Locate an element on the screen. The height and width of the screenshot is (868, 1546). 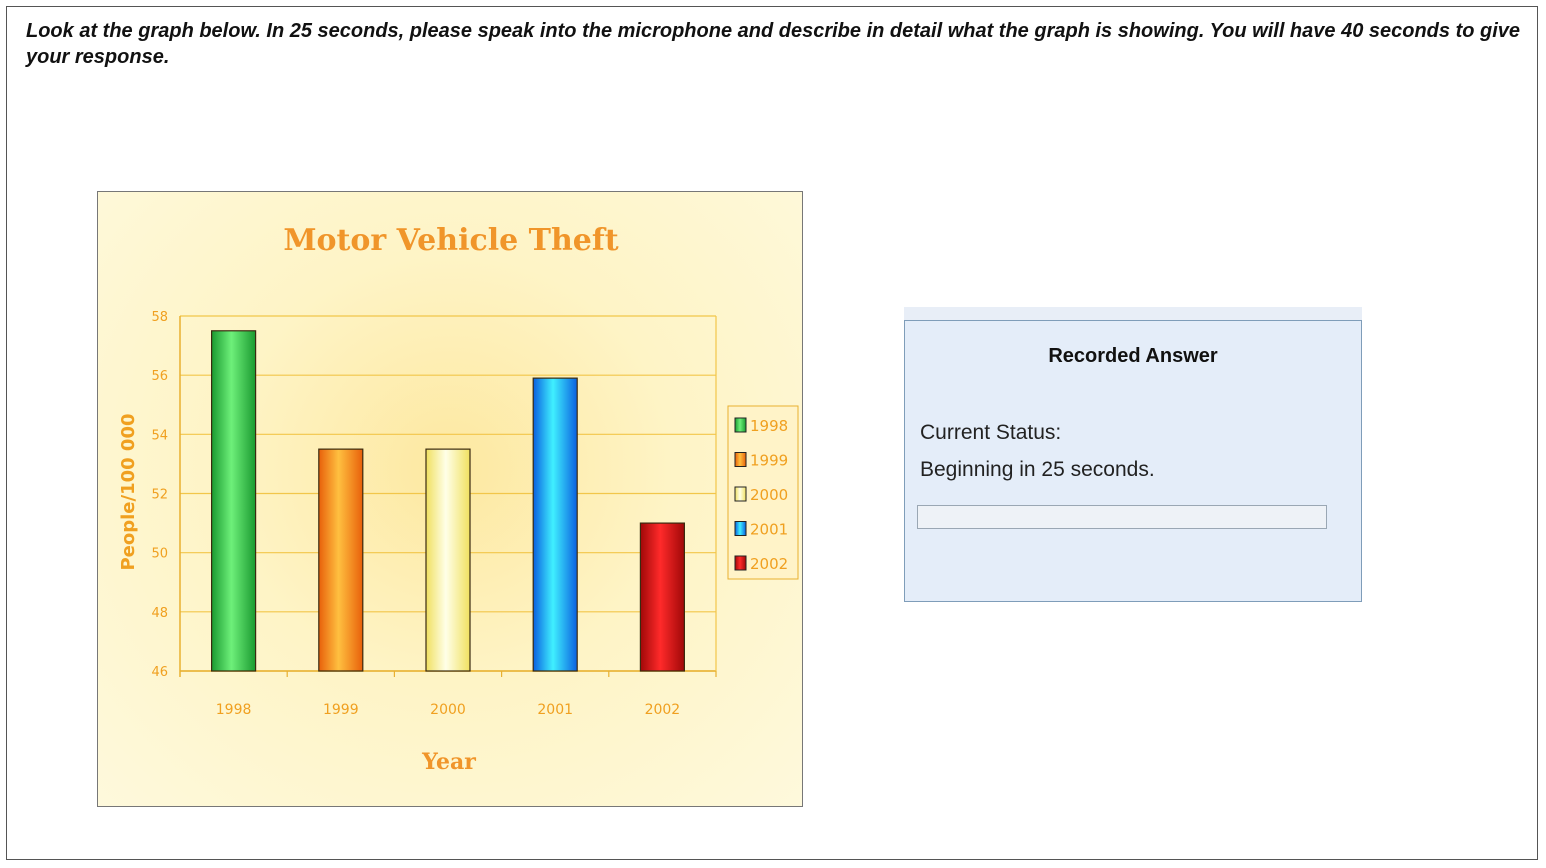
recorder-top-strip is located at coordinates (1133, 313).